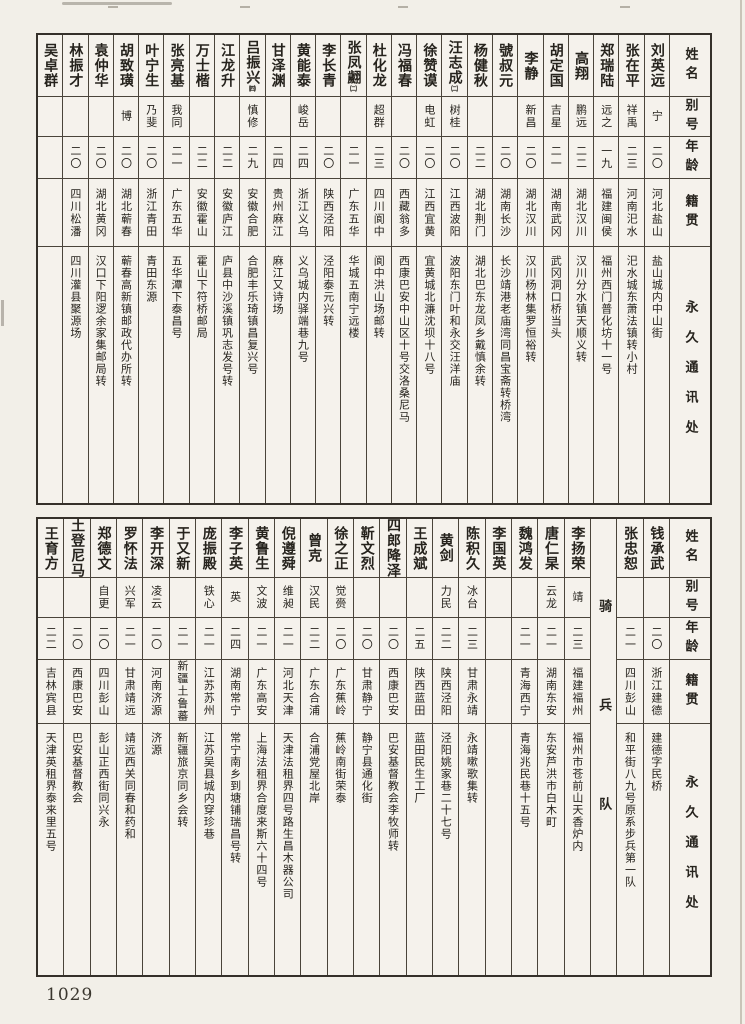 The height and width of the screenshot is (1024, 745). I want to click on age-cell: 二二, so click(314, 639).